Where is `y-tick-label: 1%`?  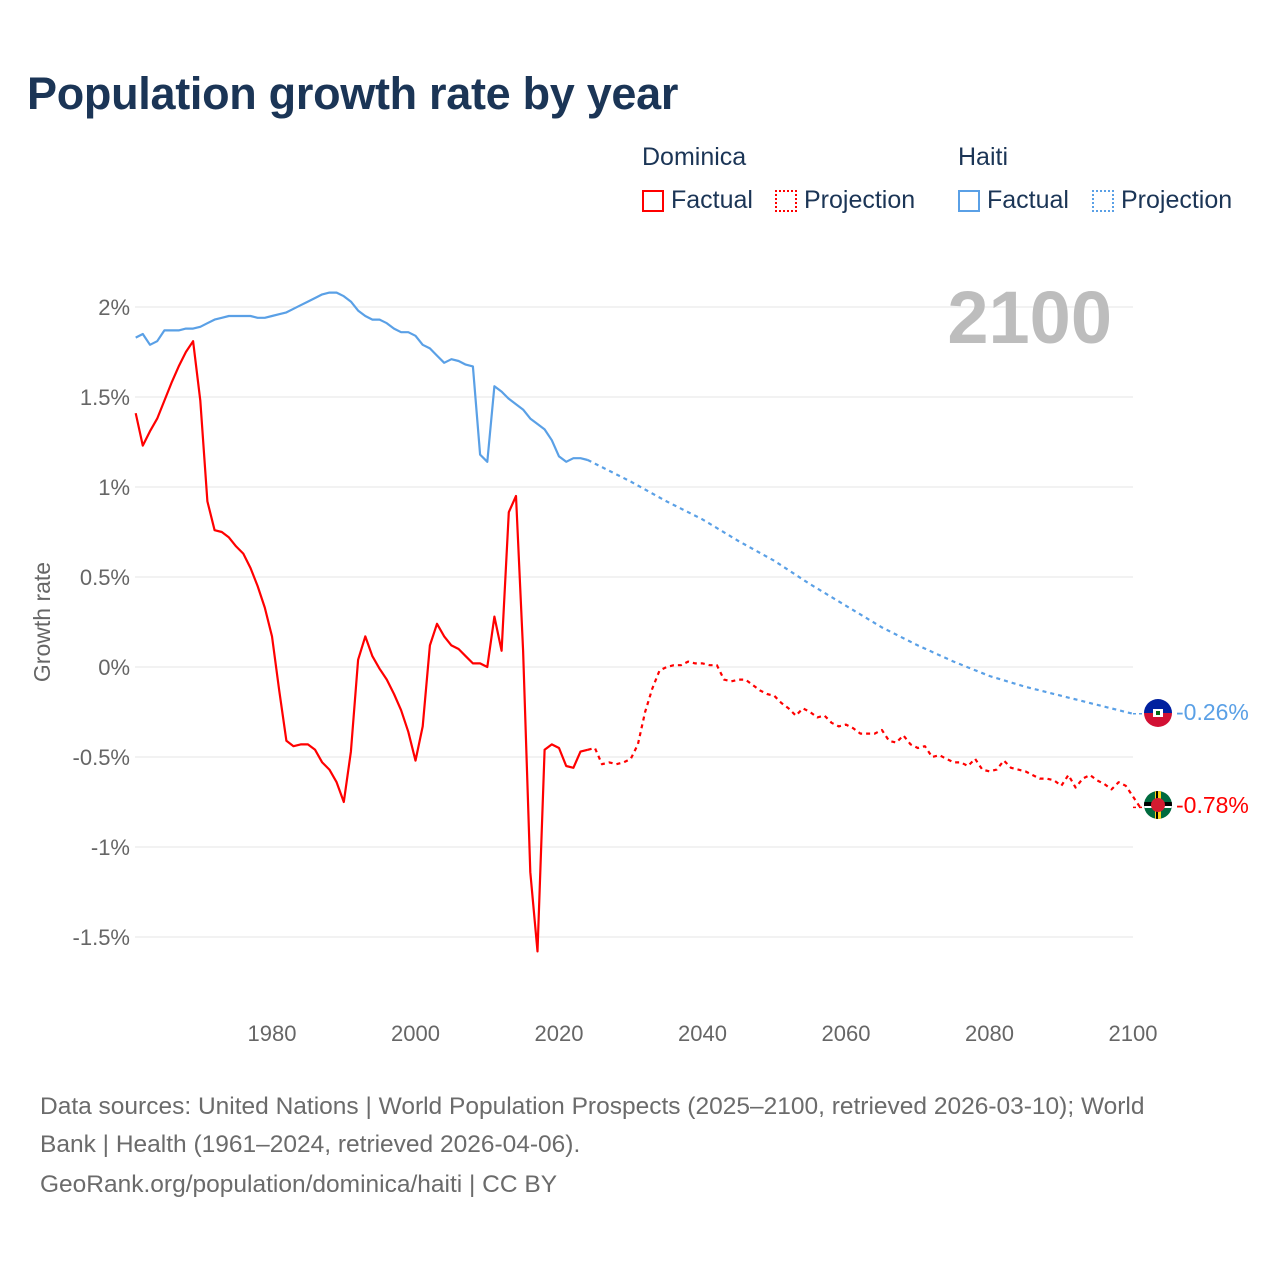 y-tick-label: 1% is located at coordinates (114, 487).